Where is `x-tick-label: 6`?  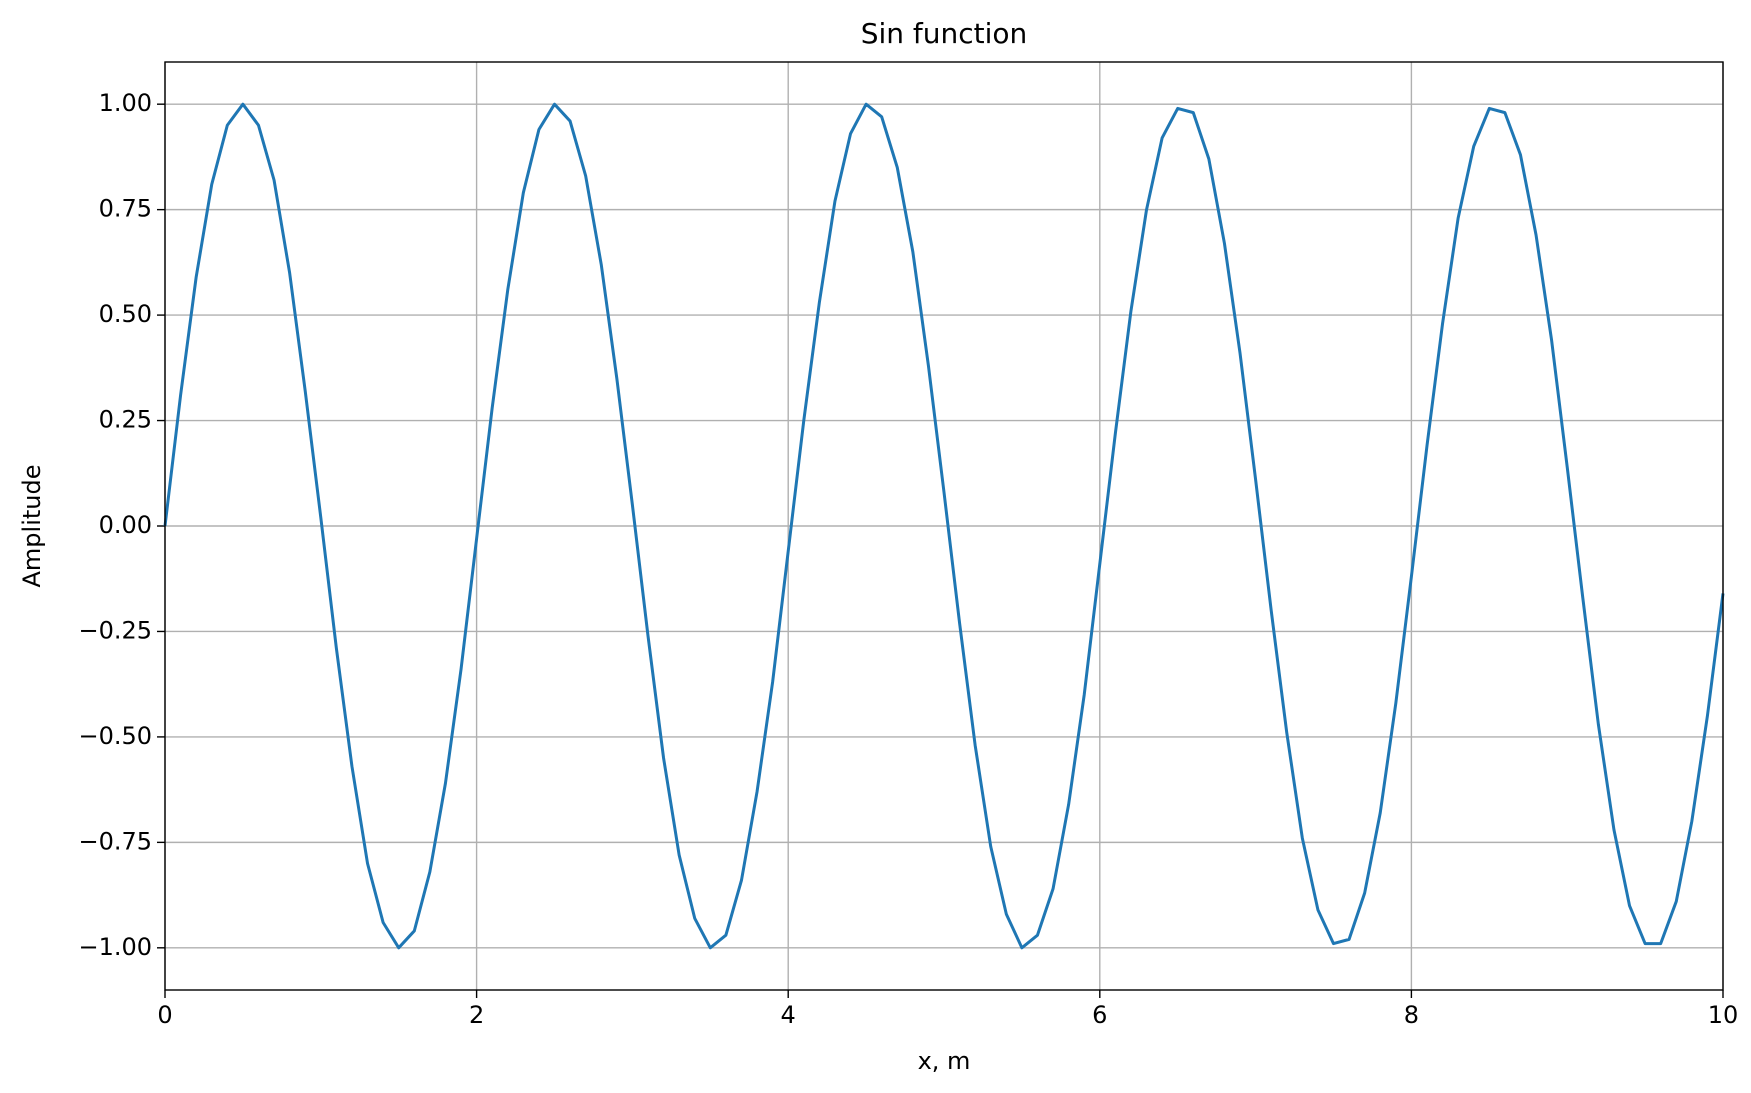 x-tick-label: 6 is located at coordinates (1099, 1015).